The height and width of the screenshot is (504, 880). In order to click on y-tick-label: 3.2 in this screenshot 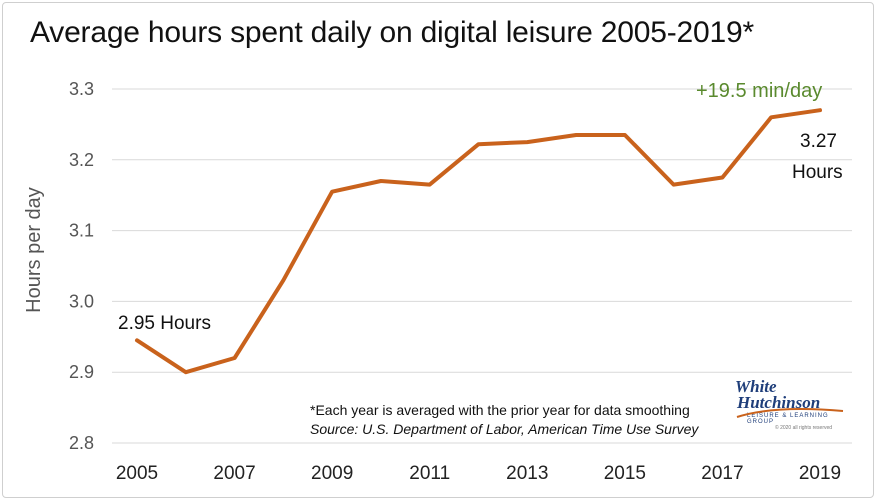, I will do `click(81, 160)`.